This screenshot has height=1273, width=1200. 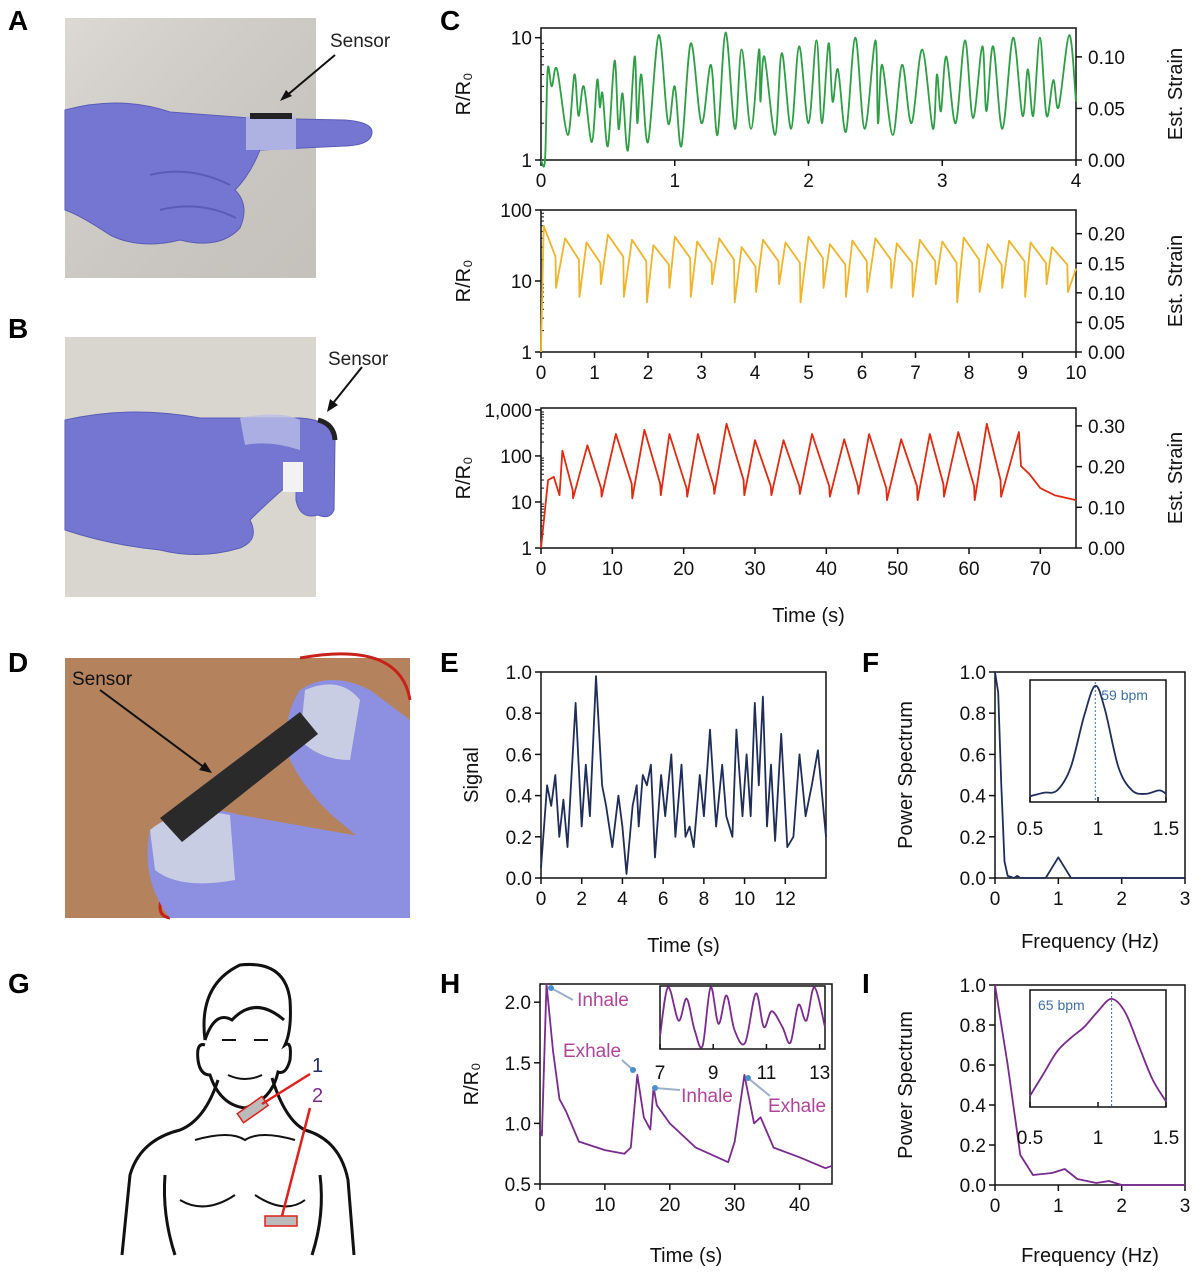 I want to click on sensor-arrow-a, so click(x=310, y=76).